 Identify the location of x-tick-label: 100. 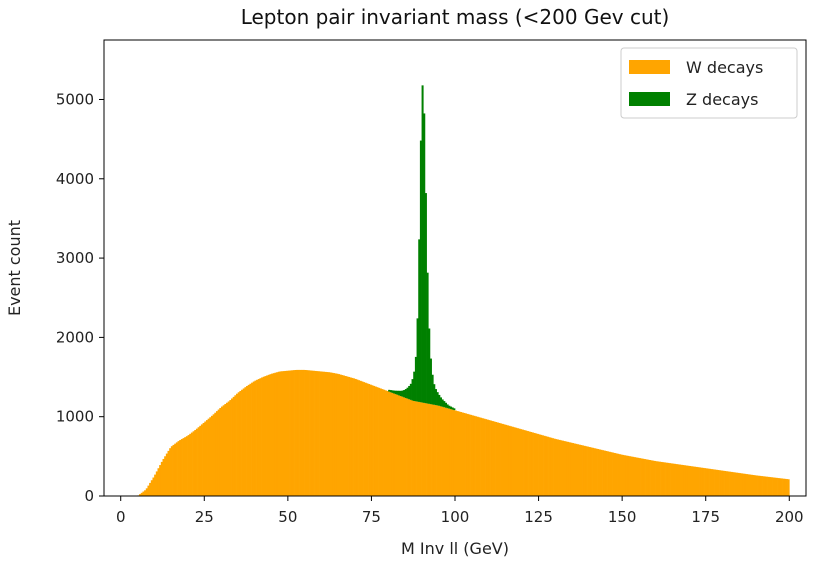
(455, 517).